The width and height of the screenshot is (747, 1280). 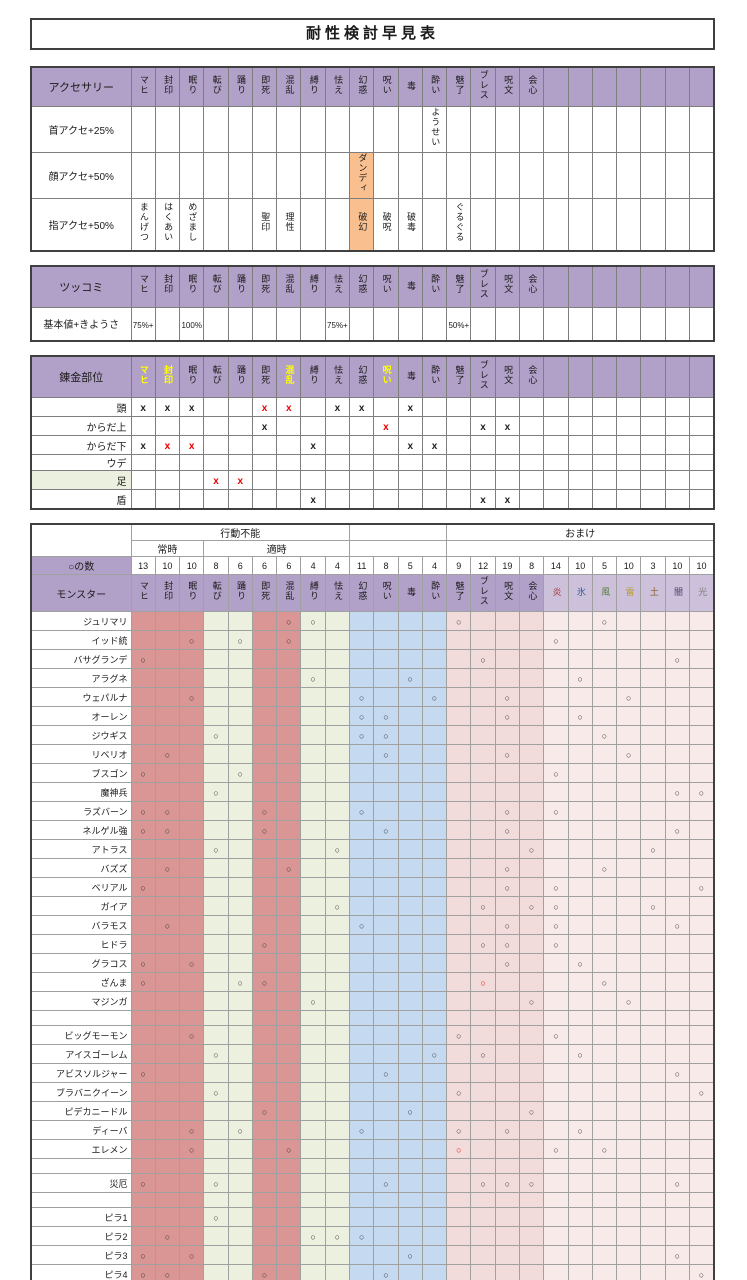 What do you see at coordinates (143, 590) in the screenshot?
I see `column-header-label: マヒ` at bounding box center [143, 590].